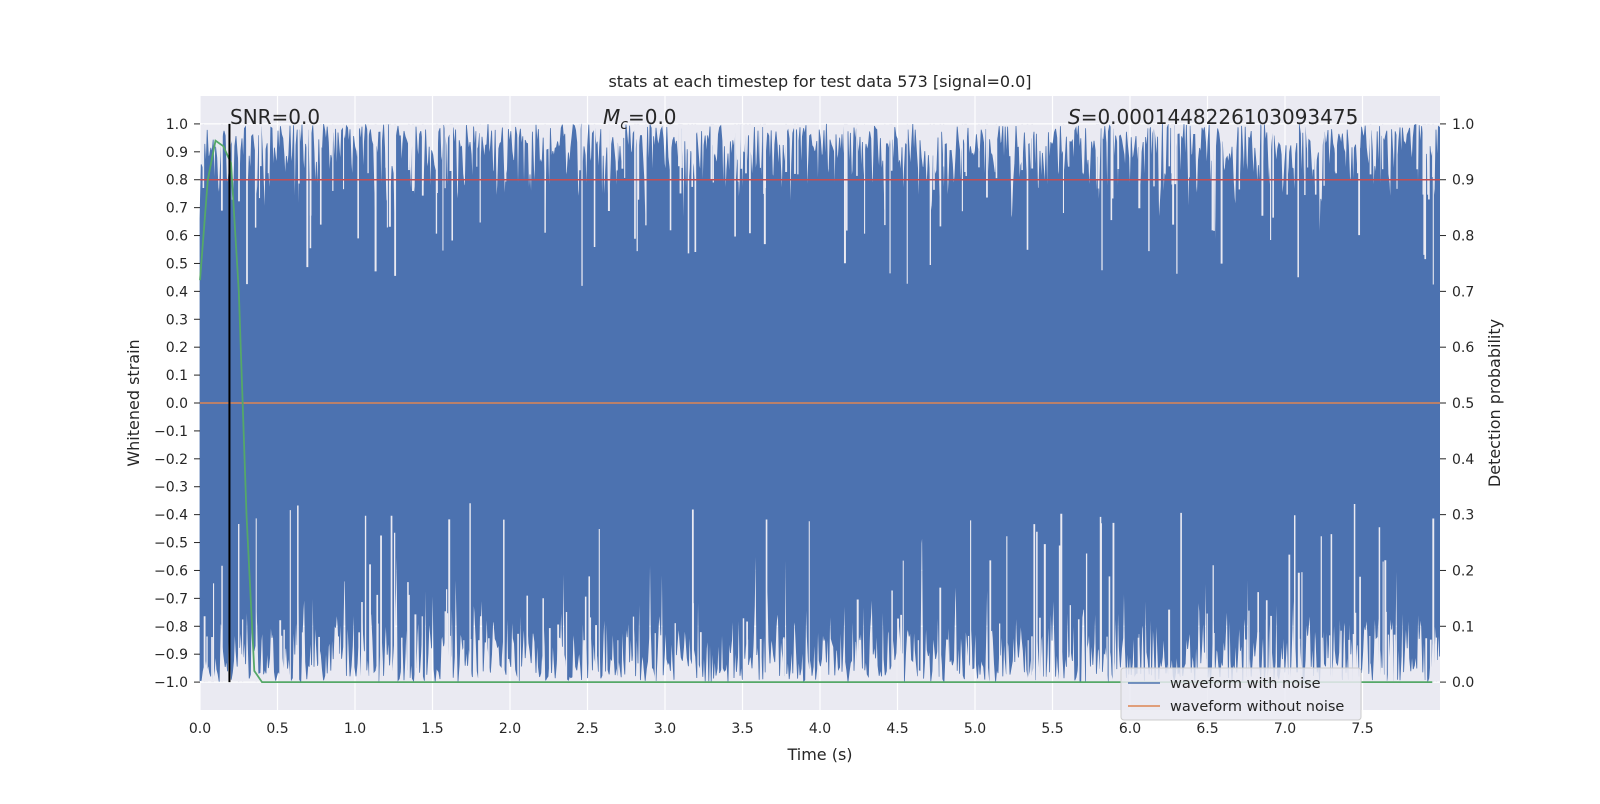 Image resolution: width=1600 pixels, height=804 pixels. Describe the element at coordinates (1463, 348) in the screenshot. I see `y-right-tick-label: 0.6` at that location.